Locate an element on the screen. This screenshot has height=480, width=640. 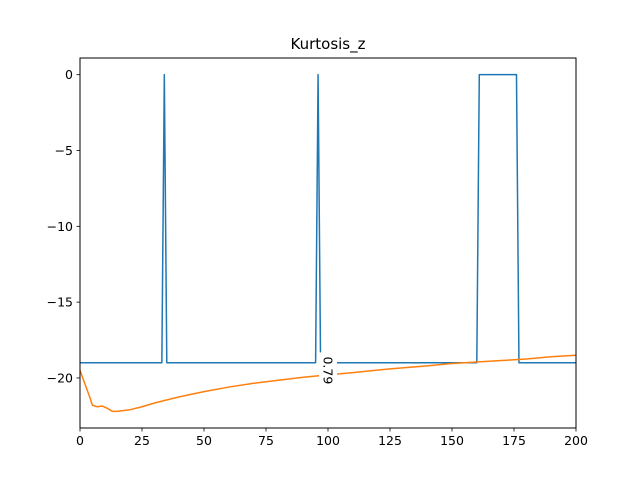
annotation: 0.79 is located at coordinates (328, 370).